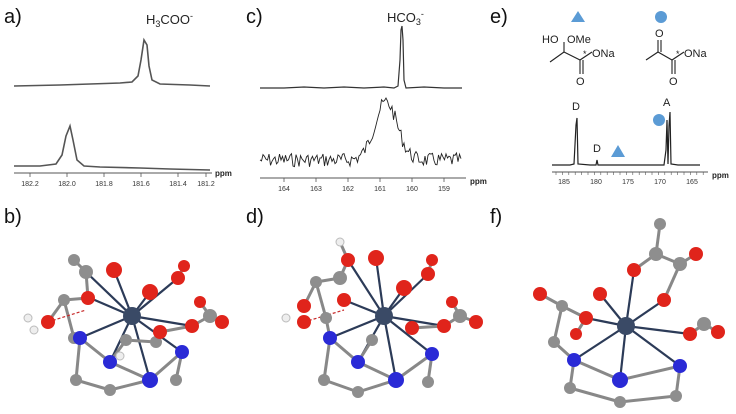  Describe the element at coordinates (169, 20) in the screenshot. I see `title-a: H3COO-` at that location.